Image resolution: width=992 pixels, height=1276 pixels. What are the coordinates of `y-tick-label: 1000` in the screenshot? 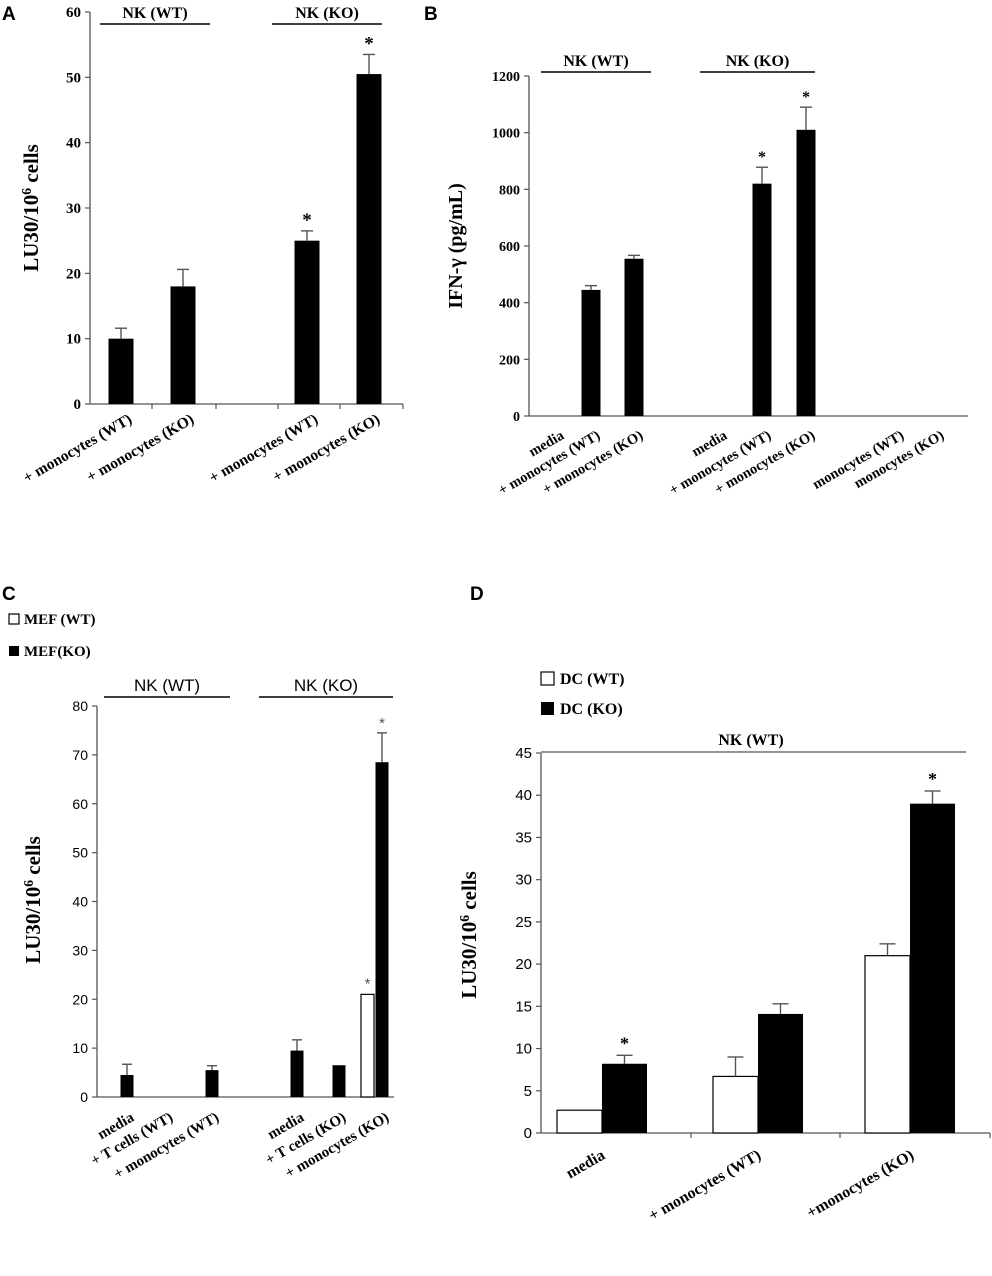 It's located at (506, 134).